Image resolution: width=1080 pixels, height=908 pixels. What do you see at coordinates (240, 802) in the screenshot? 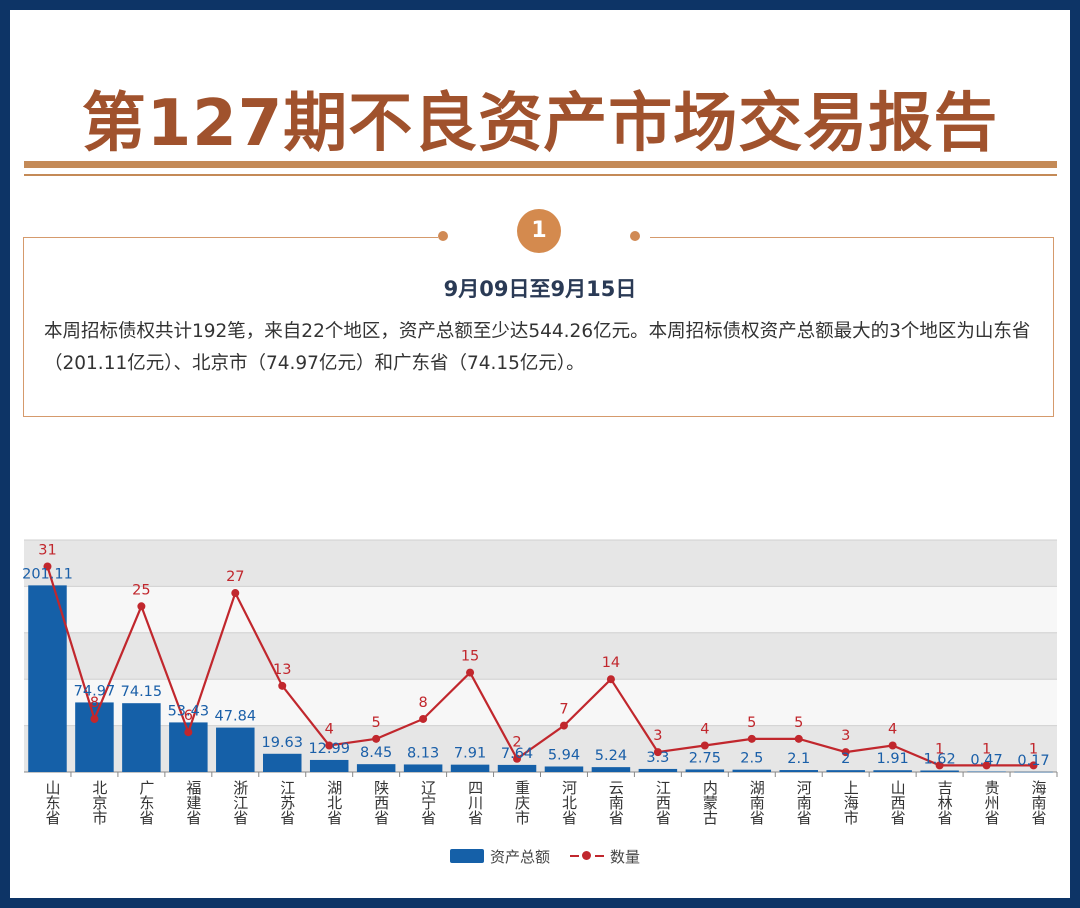
I see `category-label-浙江省: 浙江省` at bounding box center [240, 802].